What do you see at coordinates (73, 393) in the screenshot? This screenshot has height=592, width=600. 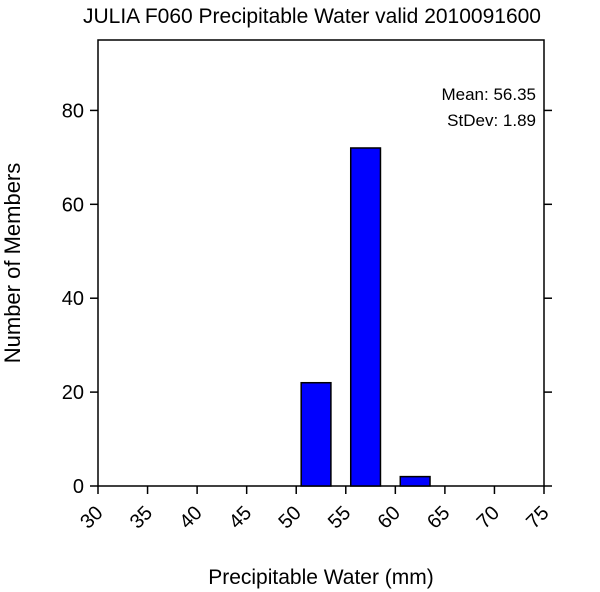 I see `y-tick-label: 20` at bounding box center [73, 393].